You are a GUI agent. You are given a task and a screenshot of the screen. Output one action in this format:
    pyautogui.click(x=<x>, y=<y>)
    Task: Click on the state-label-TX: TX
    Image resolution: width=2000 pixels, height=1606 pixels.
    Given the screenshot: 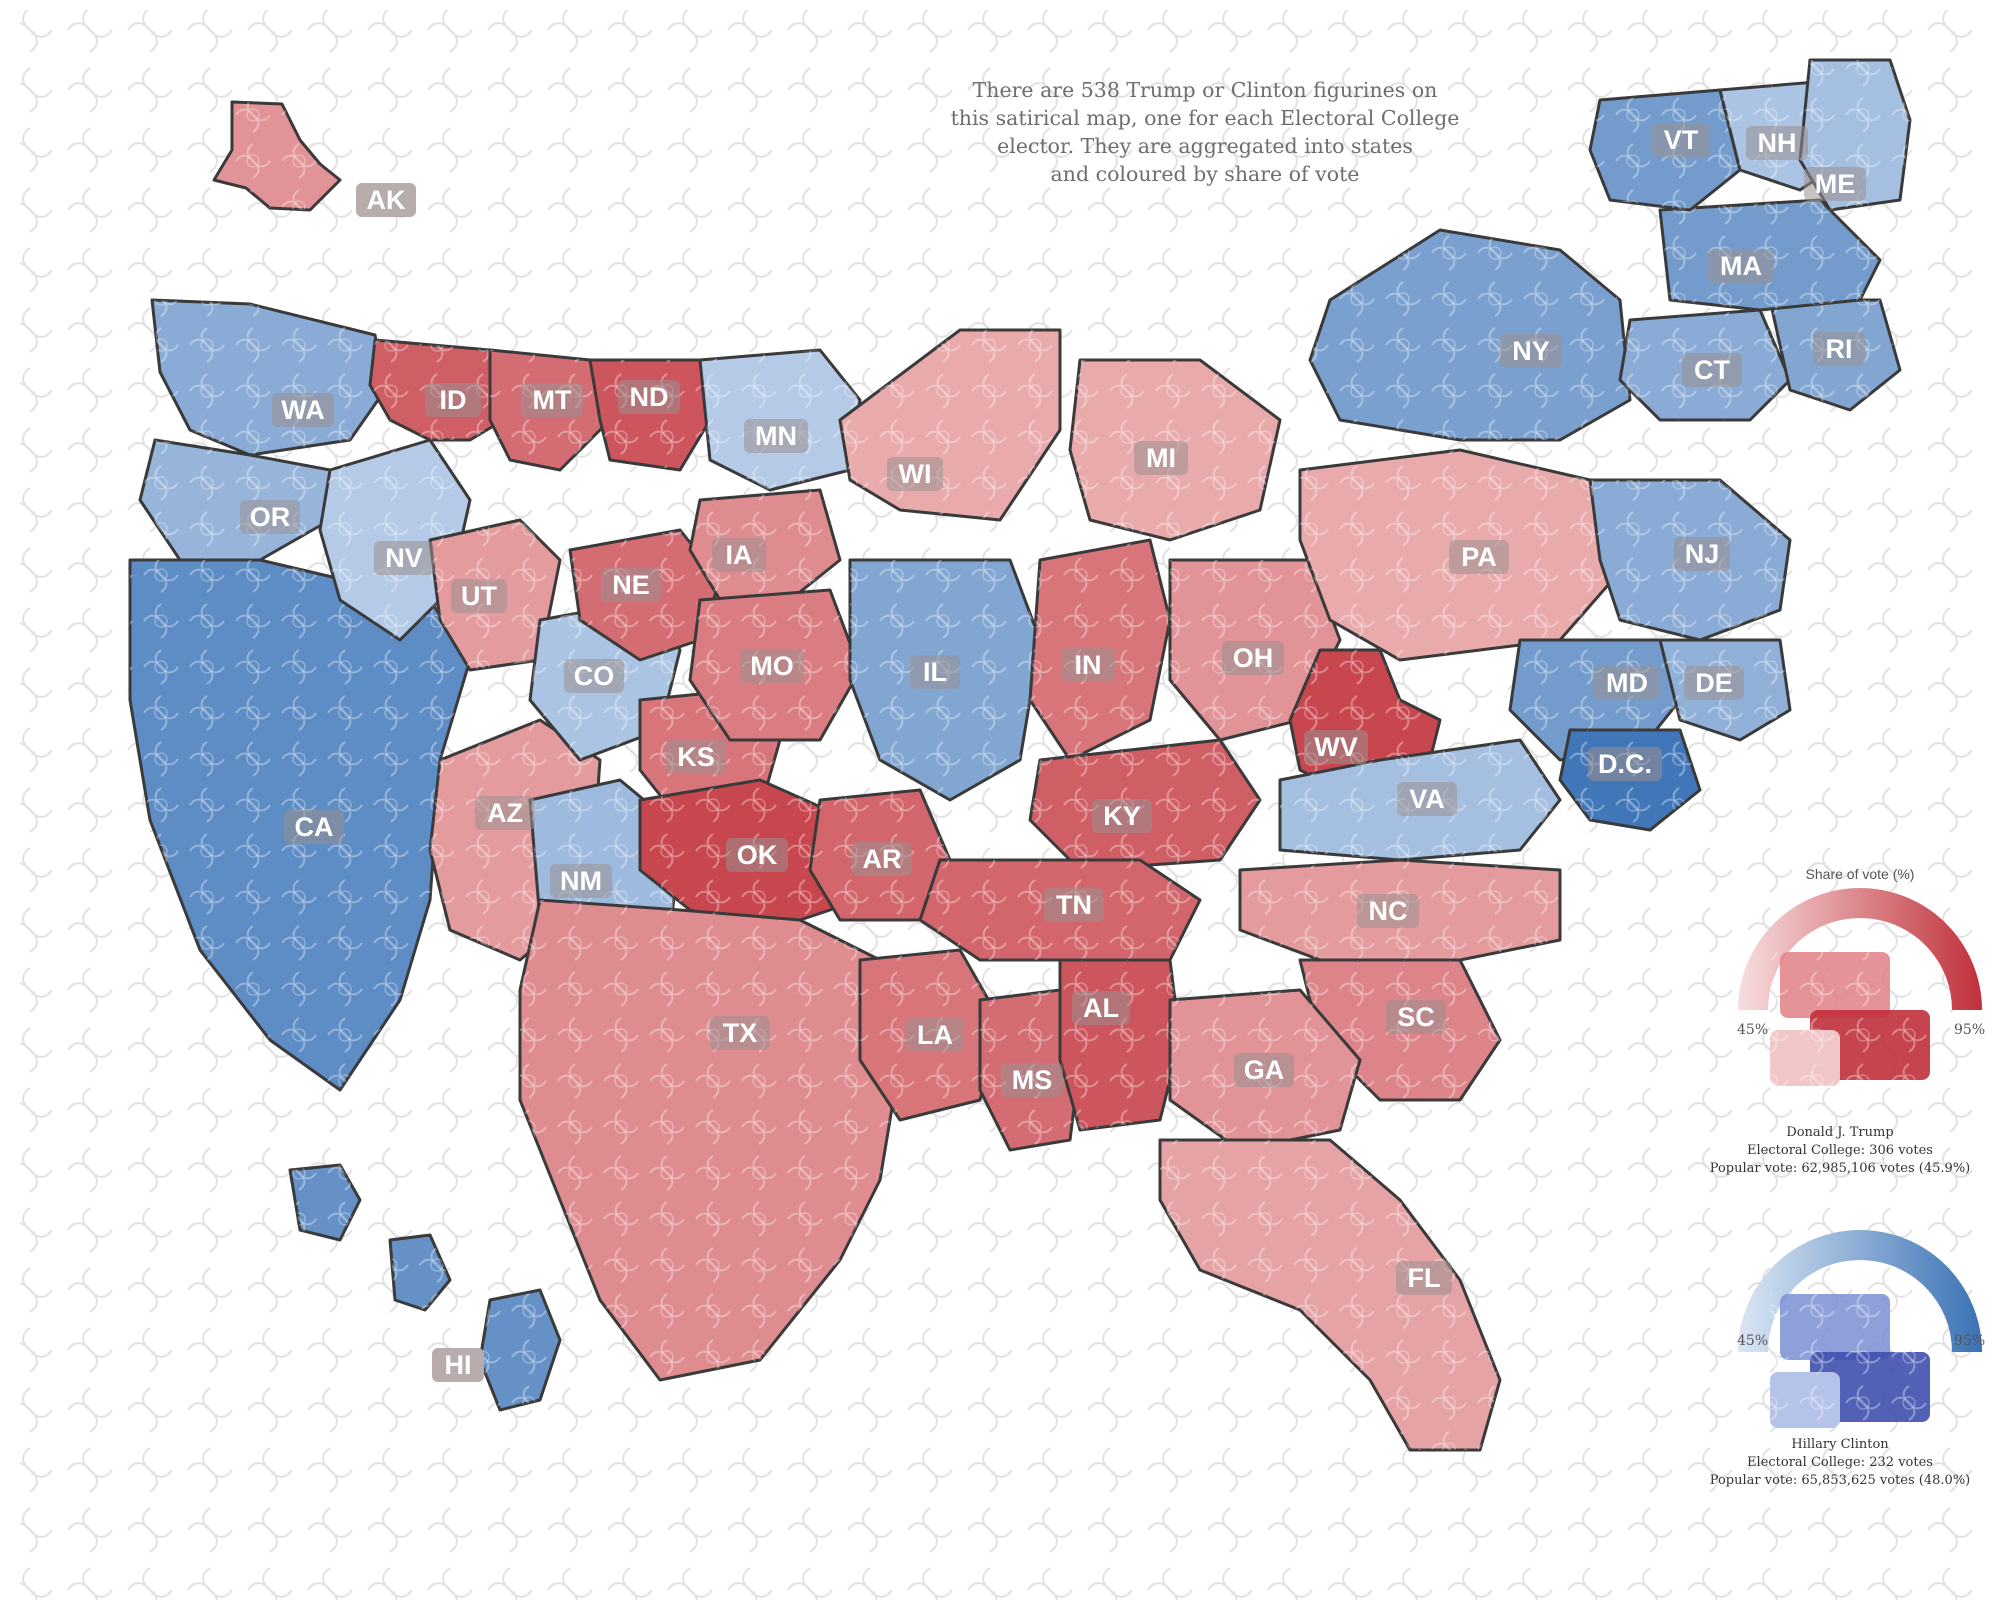 What is the action you would take?
    pyautogui.click(x=740, y=1033)
    